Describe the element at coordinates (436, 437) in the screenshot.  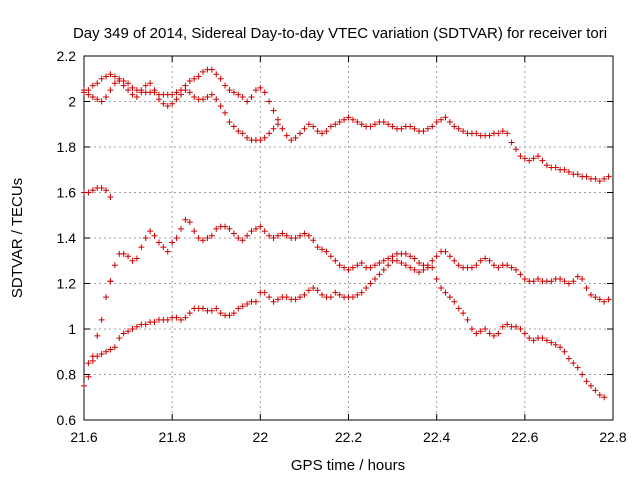
I see `x-tick-label: 22.4` at that location.